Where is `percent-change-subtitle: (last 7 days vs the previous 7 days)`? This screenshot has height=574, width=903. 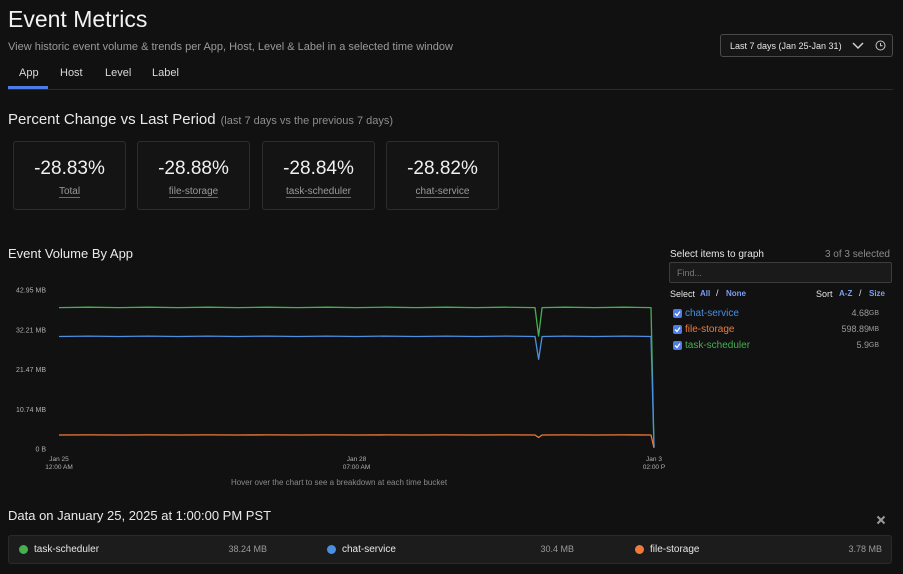 percent-change-subtitle: (last 7 days vs the previous 7 days) is located at coordinates (307, 121).